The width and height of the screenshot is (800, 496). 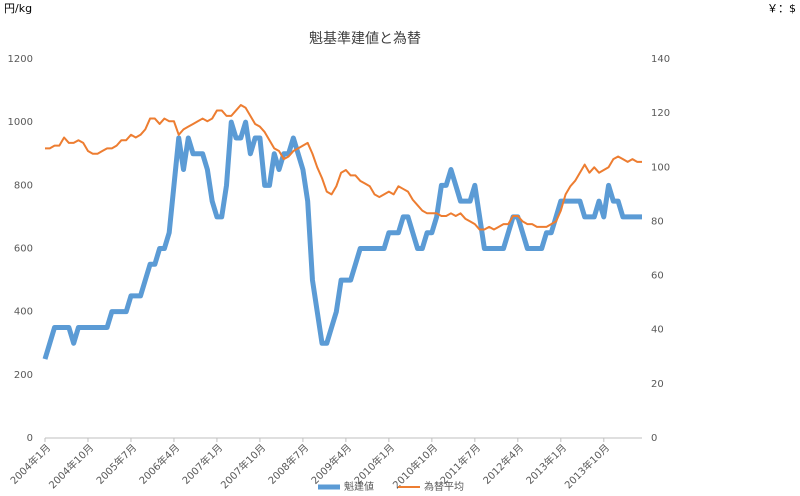 What do you see at coordinates (18, 8) in the screenshot?
I see `y-axis-label: 円/kg` at bounding box center [18, 8].